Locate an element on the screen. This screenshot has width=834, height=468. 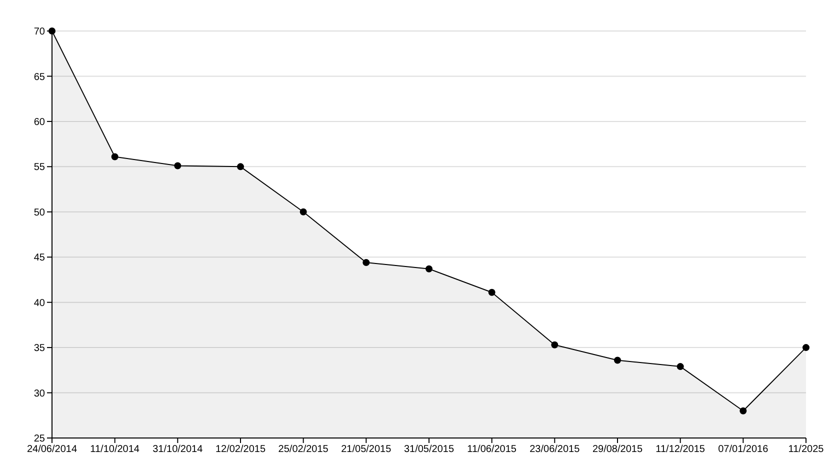
y-tick-label: 40 is located at coordinates (40, 303).